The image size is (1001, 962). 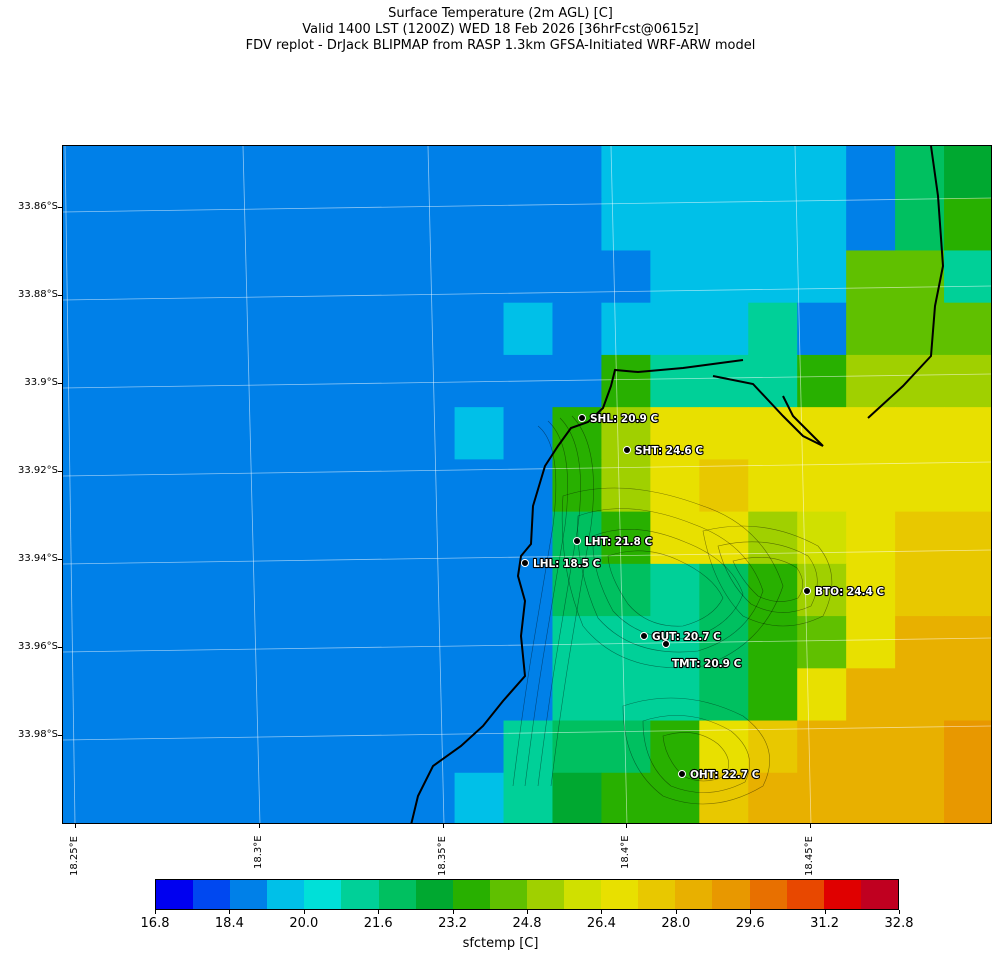 What do you see at coordinates (41, 382) in the screenshot?
I see `latitude-label: 33.9°S` at bounding box center [41, 382].